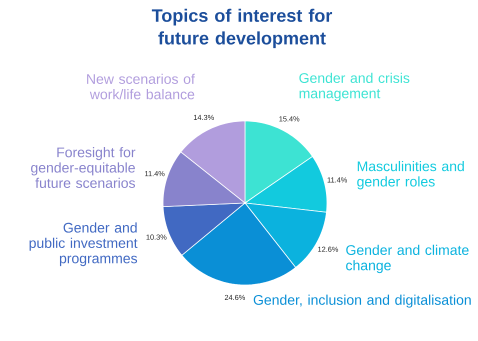 The height and width of the screenshot is (341, 478). I want to click on slice-label: Foresight for gender-equitable future scenarios, so click(83, 167).